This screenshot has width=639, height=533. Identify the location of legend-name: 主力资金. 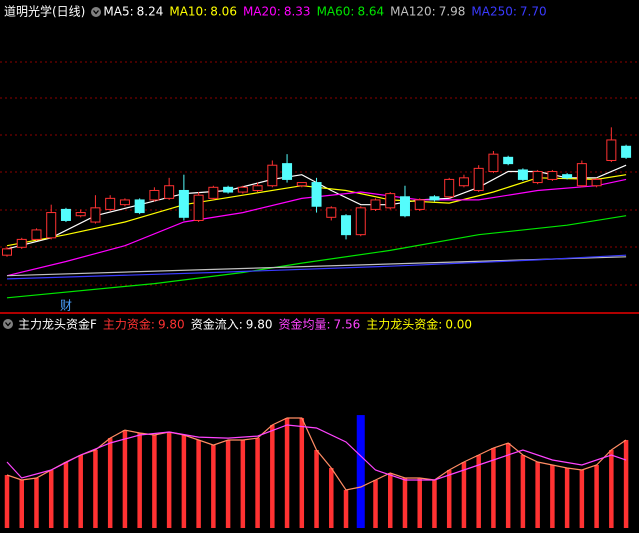
(127, 324).